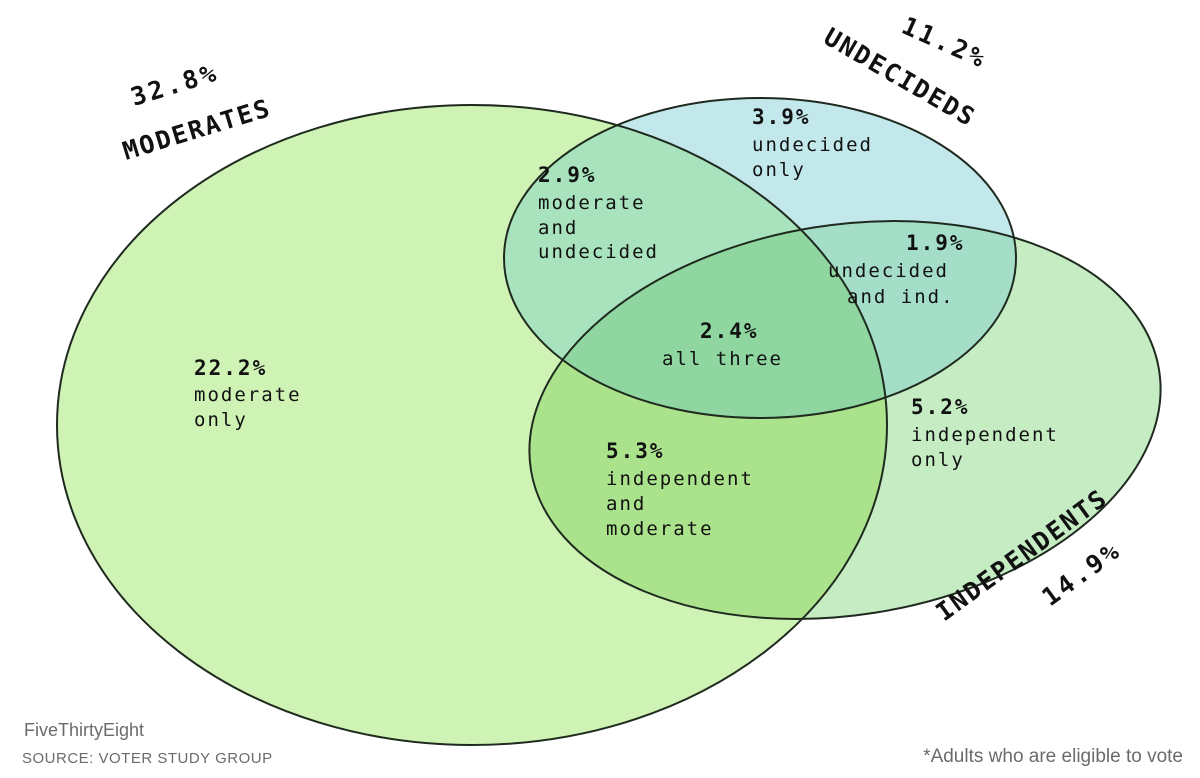 The image size is (1200, 778). I want to click on moderates-header: 32.8% MODERATES, so click(196, 112).